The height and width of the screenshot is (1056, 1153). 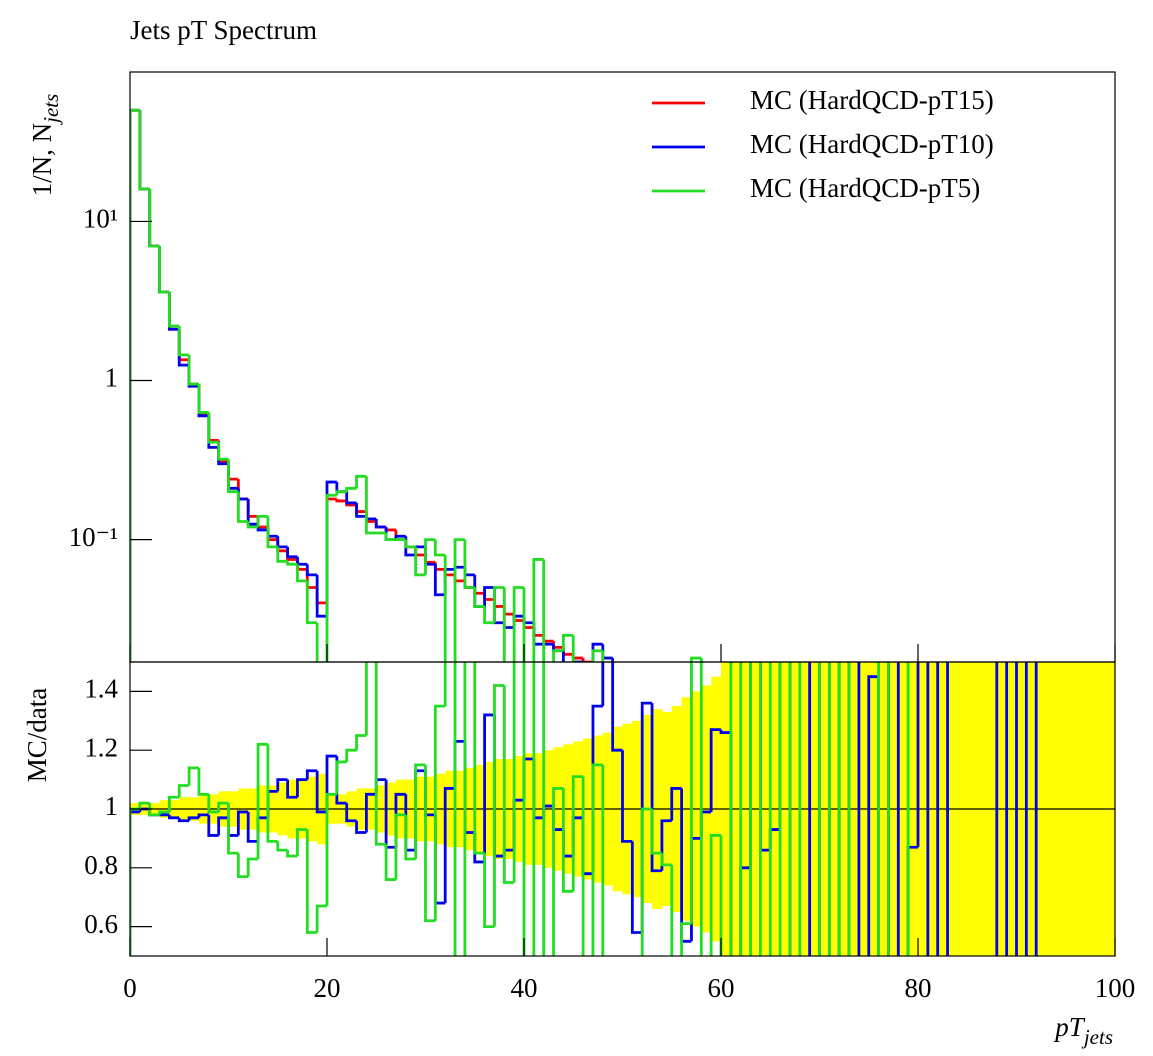 I want to click on x-tick-label: 100, so click(x=1115, y=988).